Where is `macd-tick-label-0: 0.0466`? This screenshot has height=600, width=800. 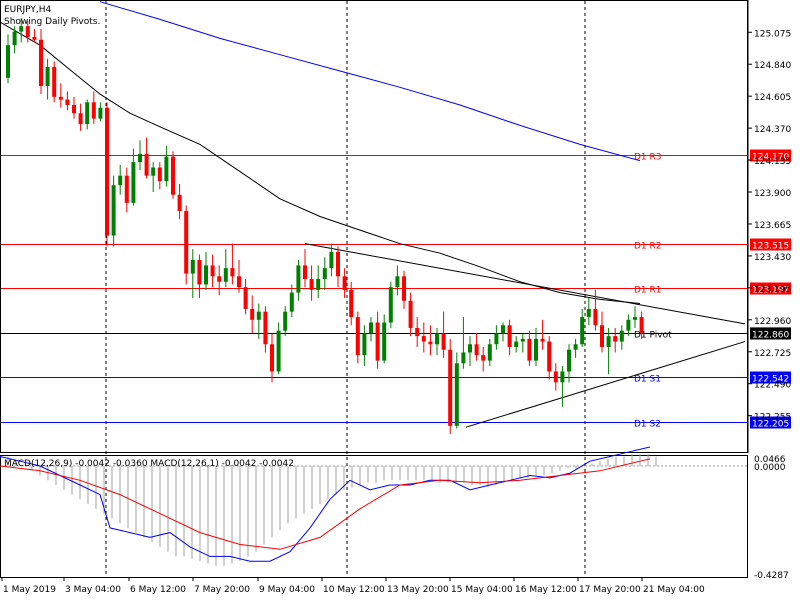
macd-tick-label-0: 0.0466 is located at coordinates (770, 460).